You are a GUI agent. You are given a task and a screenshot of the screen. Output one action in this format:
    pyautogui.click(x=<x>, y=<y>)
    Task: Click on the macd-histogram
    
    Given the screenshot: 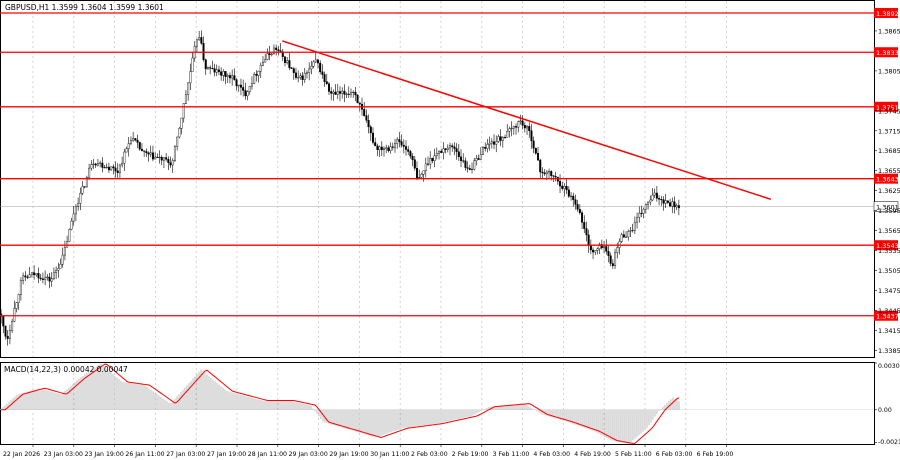 What is the action you would take?
    pyautogui.click(x=340, y=403)
    